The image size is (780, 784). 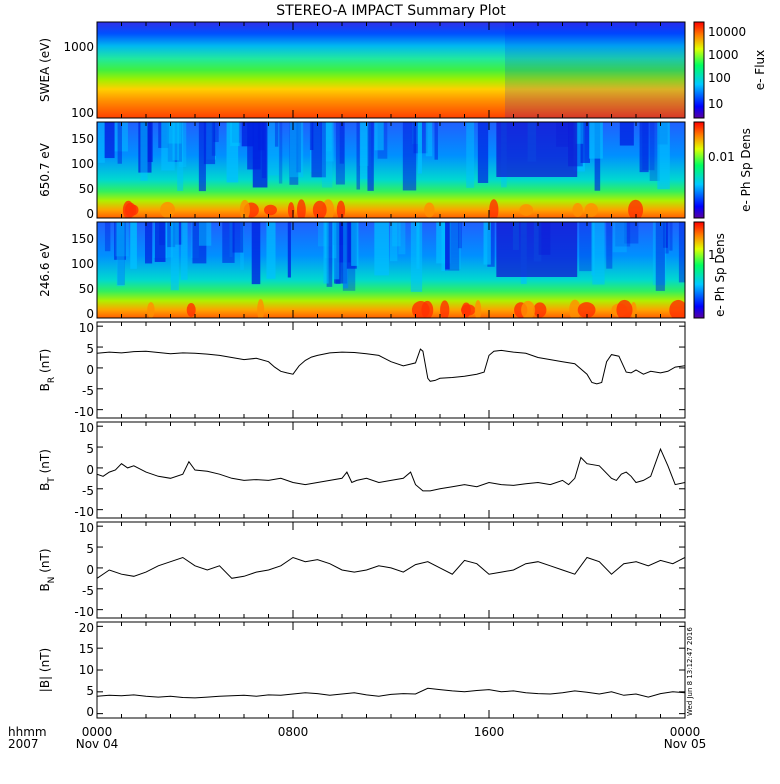 What do you see at coordinates (88, 391) in the screenshot?
I see `br-ytick-label: -5` at bounding box center [88, 391].